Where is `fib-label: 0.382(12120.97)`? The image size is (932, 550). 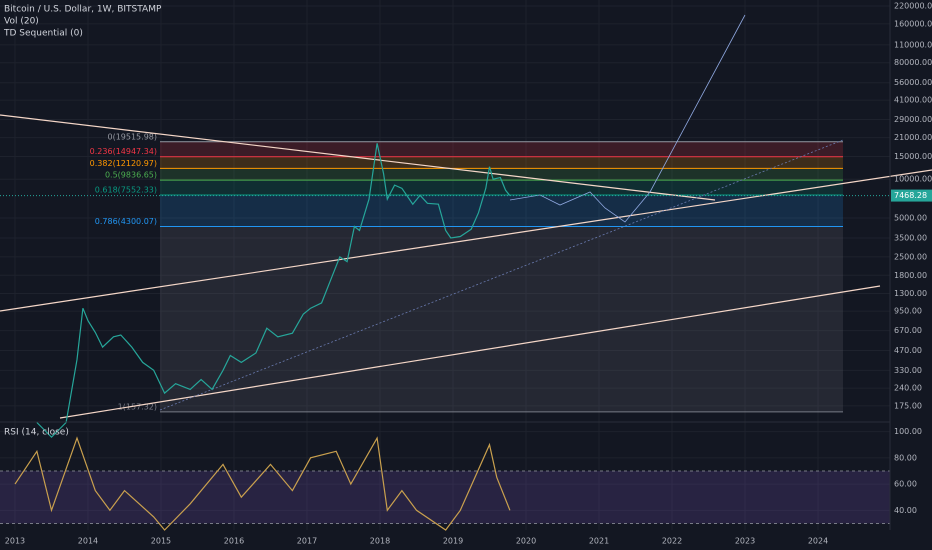 fib-label: 0.382(12120.97) is located at coordinates (123, 163).